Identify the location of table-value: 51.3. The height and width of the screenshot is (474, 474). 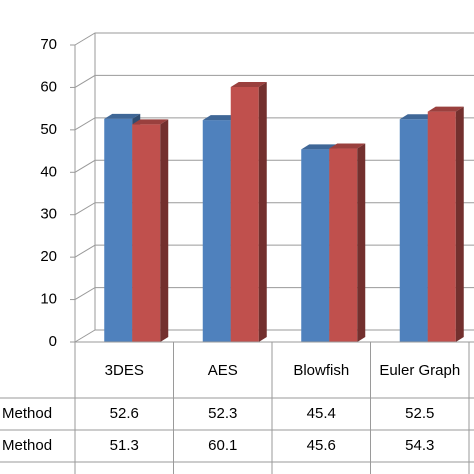
(124, 445).